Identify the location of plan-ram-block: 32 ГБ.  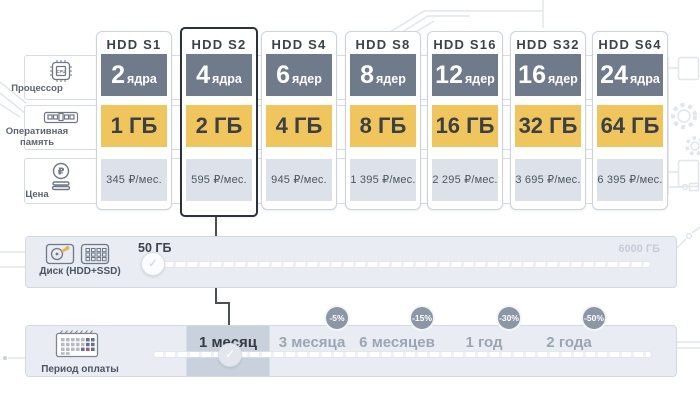
(548, 126).